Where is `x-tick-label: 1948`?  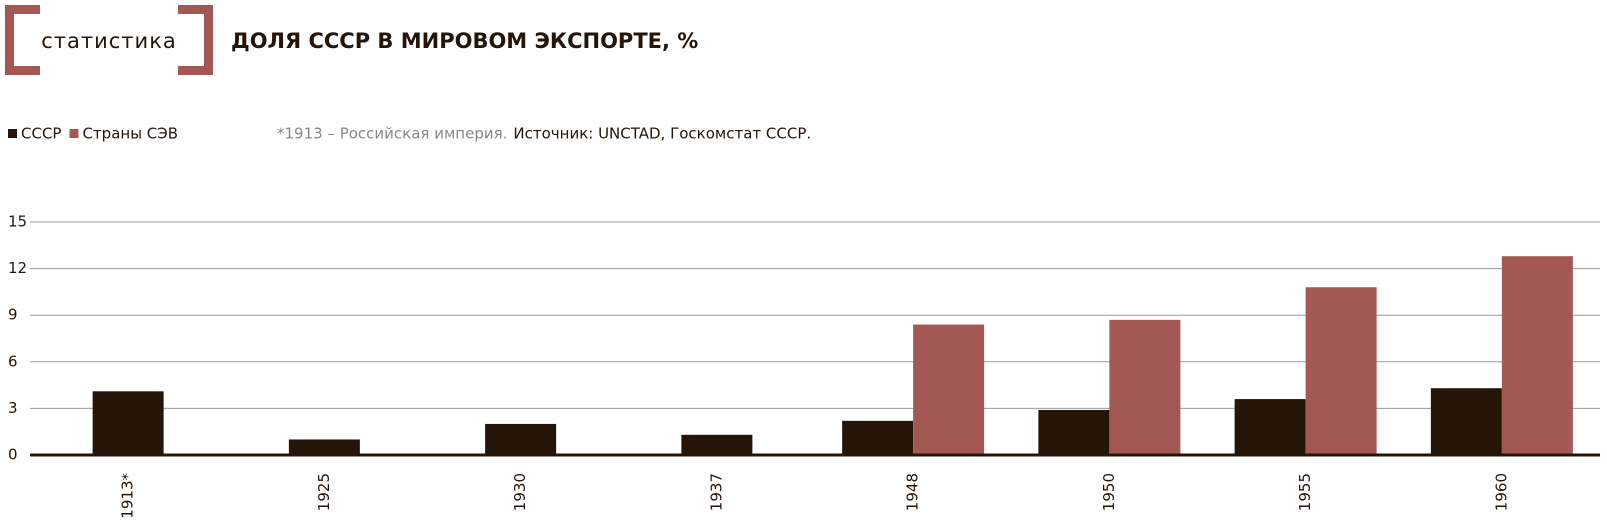 x-tick-label: 1948 is located at coordinates (913, 492).